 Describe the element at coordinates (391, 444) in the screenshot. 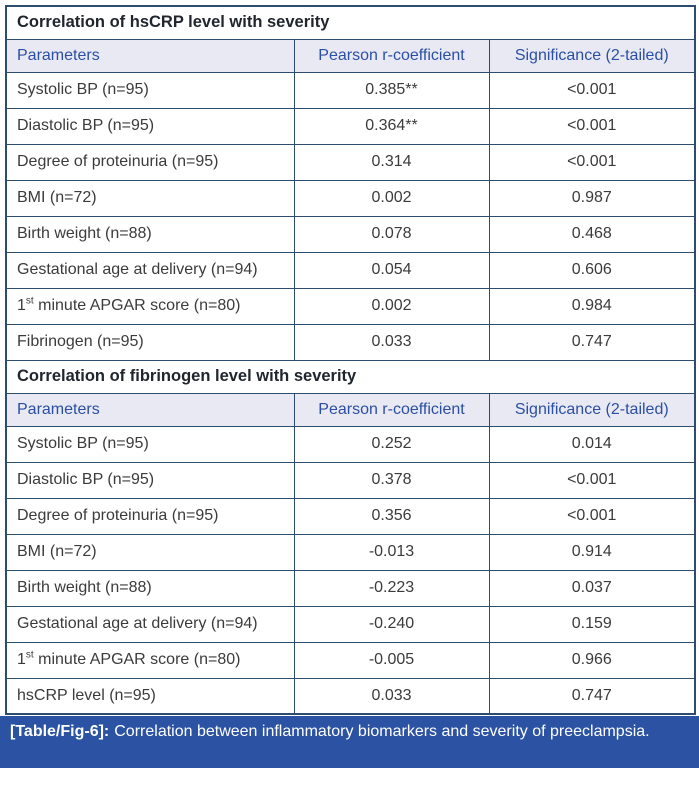

I see `value-cell: 0.252` at that location.